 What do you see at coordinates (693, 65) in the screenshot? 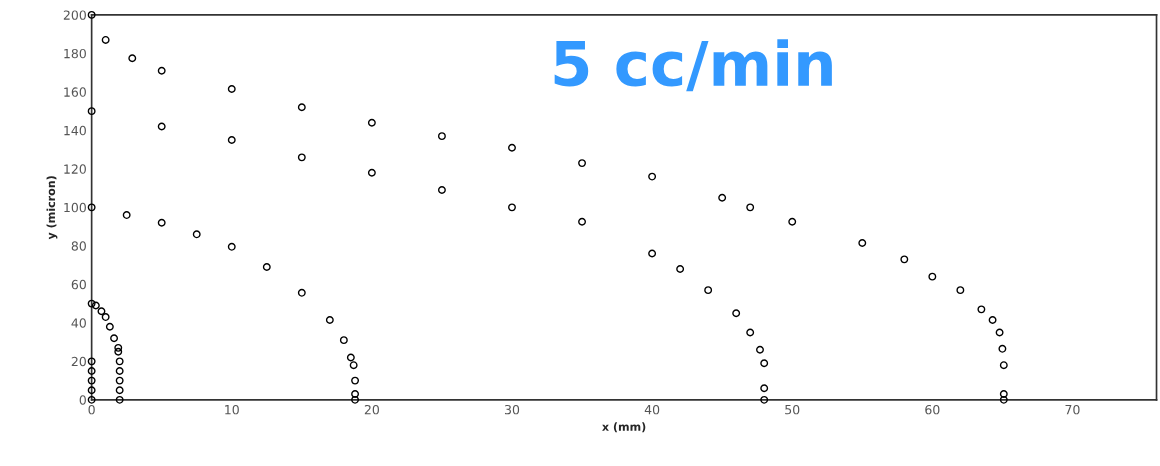
I see `annotation: 5 cc/min` at bounding box center [693, 65].